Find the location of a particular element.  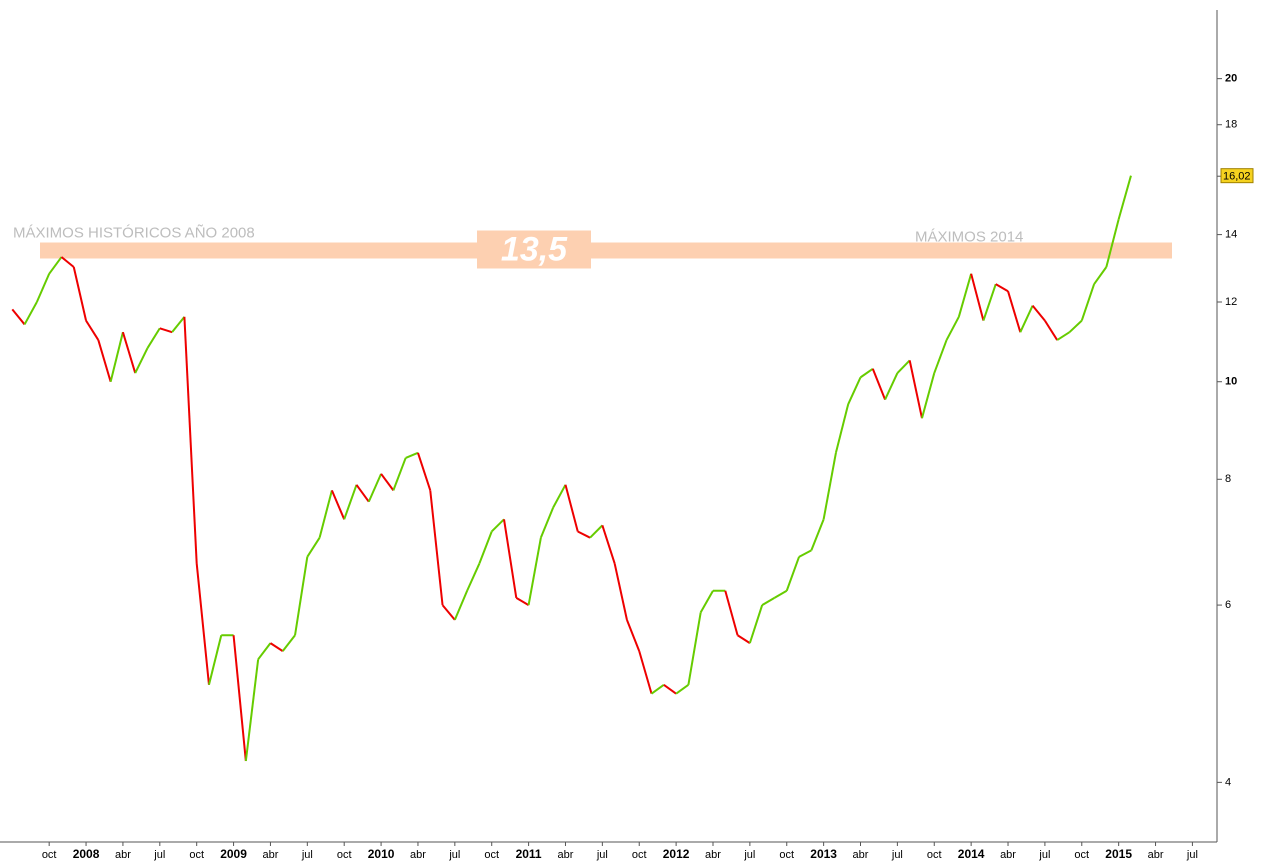

level-label-box is located at coordinates (534, 249).